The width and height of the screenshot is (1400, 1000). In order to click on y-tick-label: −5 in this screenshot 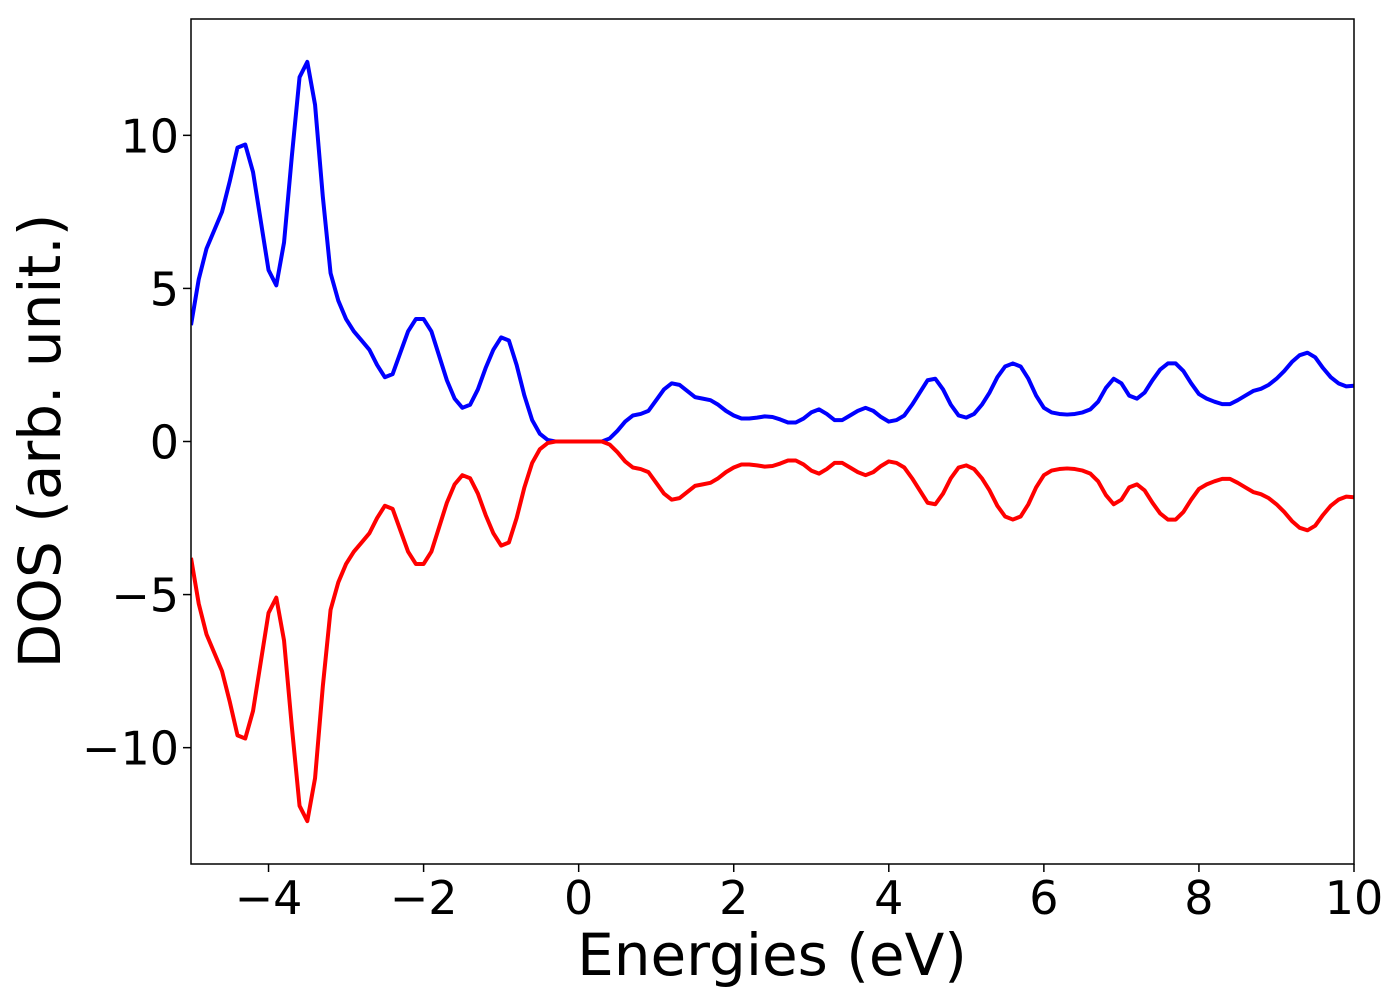, I will do `click(145, 596)`.